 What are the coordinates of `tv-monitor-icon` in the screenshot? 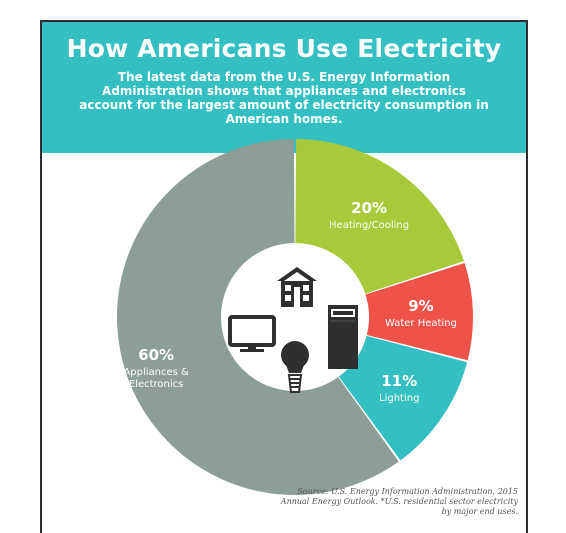 It's located at (252, 333).